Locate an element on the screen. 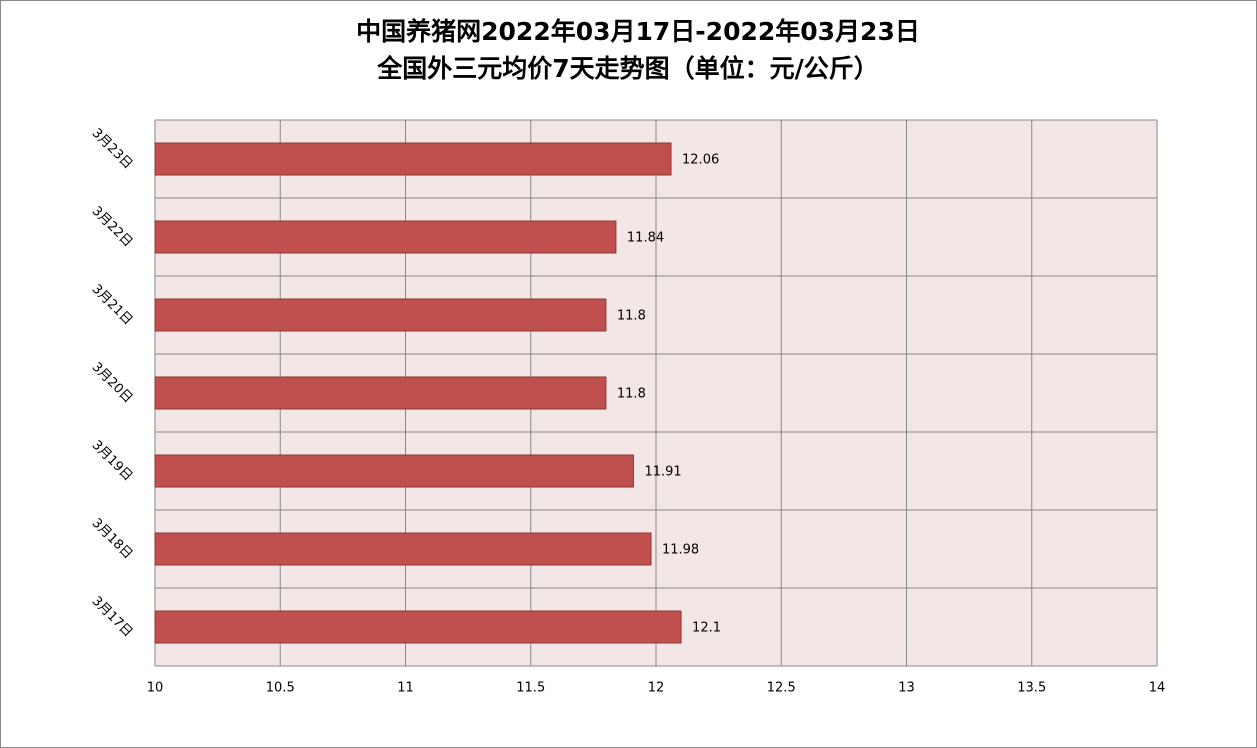 The height and width of the screenshot is (748, 1257). chart-title: 全国外三元均价7天走势图（单位：元/公斤） is located at coordinates (627, 68).